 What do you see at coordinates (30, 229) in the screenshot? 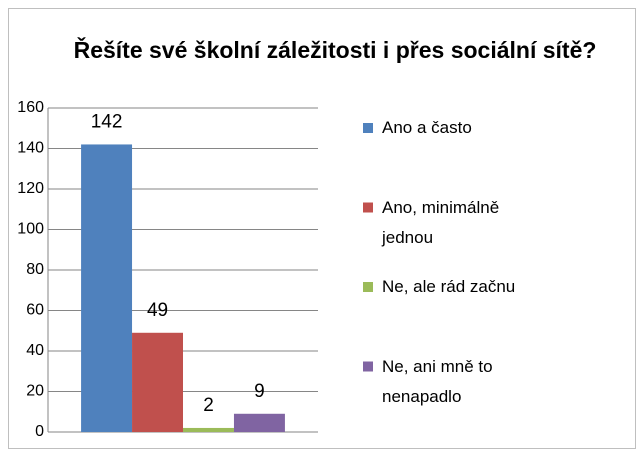
I see `y-tick-label: 100` at bounding box center [30, 229].